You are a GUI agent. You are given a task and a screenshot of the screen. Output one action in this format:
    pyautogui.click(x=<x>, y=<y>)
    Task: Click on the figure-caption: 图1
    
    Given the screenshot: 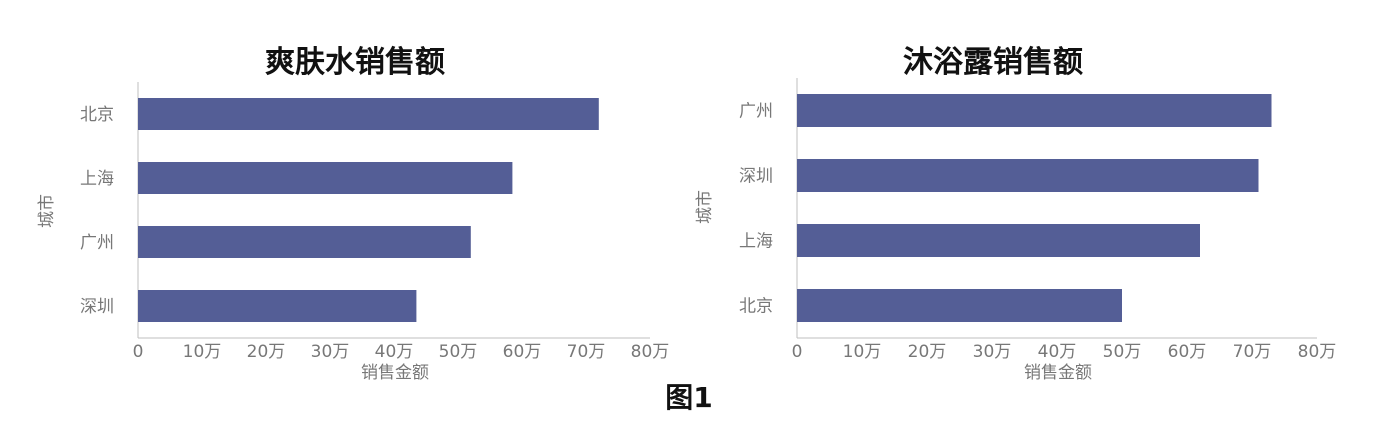 What is the action you would take?
    pyautogui.click(x=688, y=397)
    